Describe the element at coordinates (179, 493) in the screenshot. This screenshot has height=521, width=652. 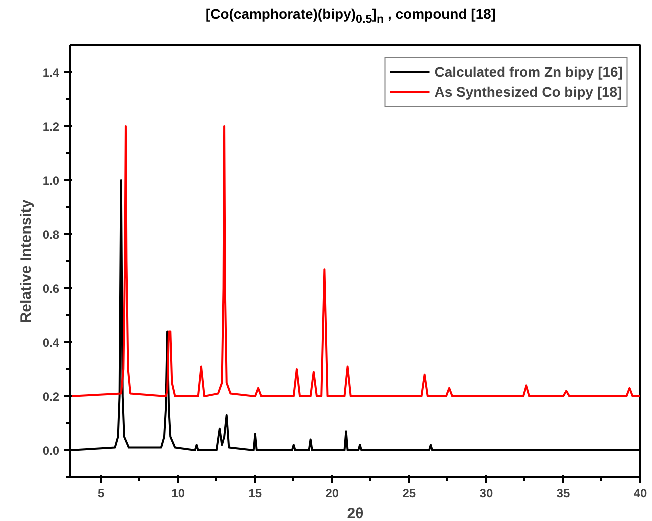
I see `x-tick-label: 10` at that location.